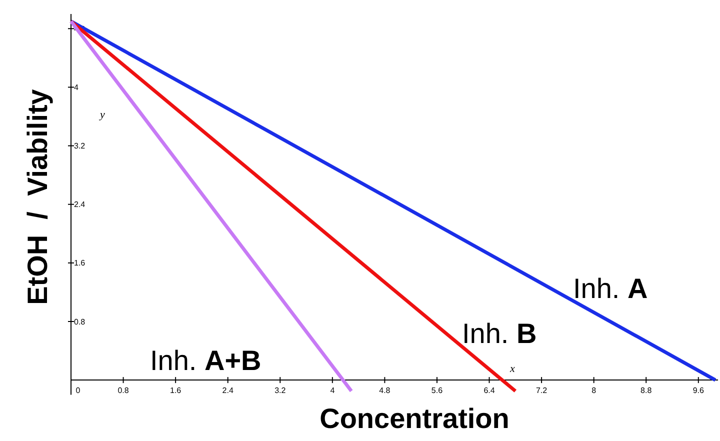 Image resolution: width=720 pixels, height=441 pixels. What do you see at coordinates (594, 391) in the screenshot?
I see `x-tick-label: 8` at bounding box center [594, 391].